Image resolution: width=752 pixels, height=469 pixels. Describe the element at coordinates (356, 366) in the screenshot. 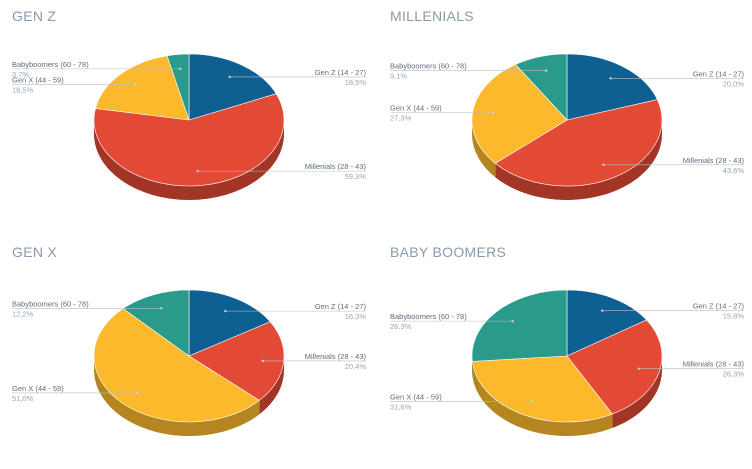

I see `slice-value-millenials: 20,4%` at that location.